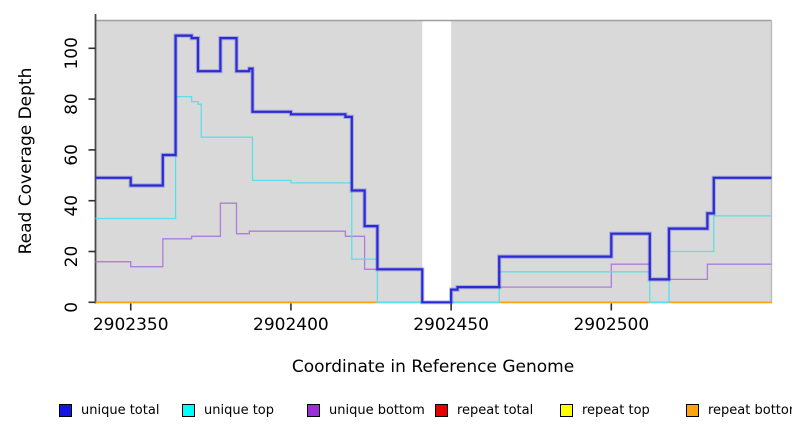 Image resolution: width=792 pixels, height=432 pixels. What do you see at coordinates (451, 325) in the screenshot?
I see `x-tick-label: 2902450` at bounding box center [451, 325].